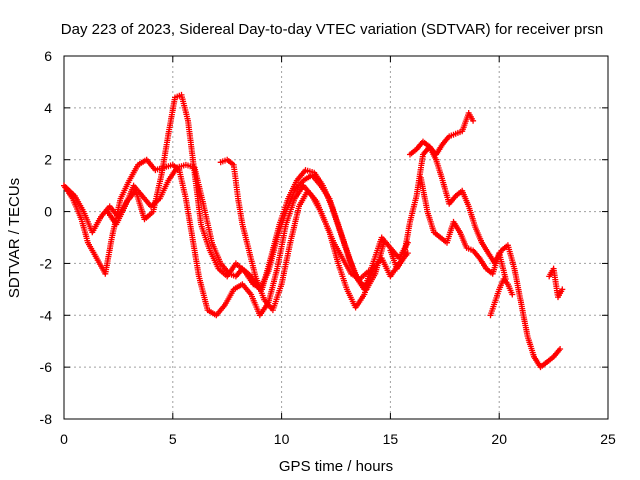 The width and height of the screenshot is (640, 480). I want to click on y-tick-label: 2, so click(48, 160).